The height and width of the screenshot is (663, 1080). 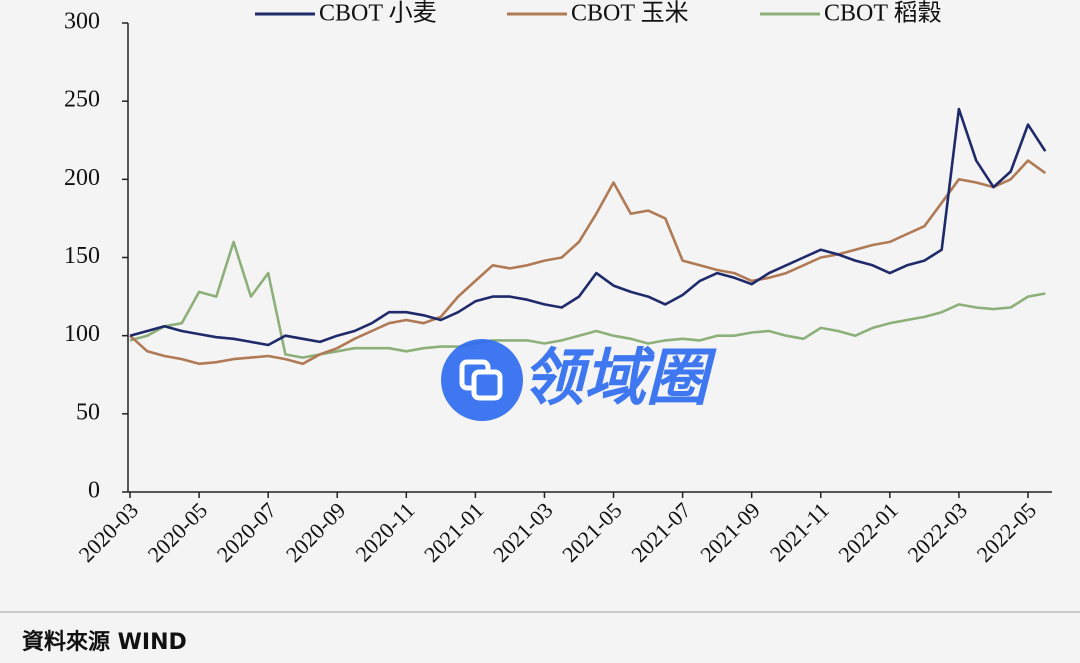 I want to click on watermark-icon-square, so click(x=487, y=385).